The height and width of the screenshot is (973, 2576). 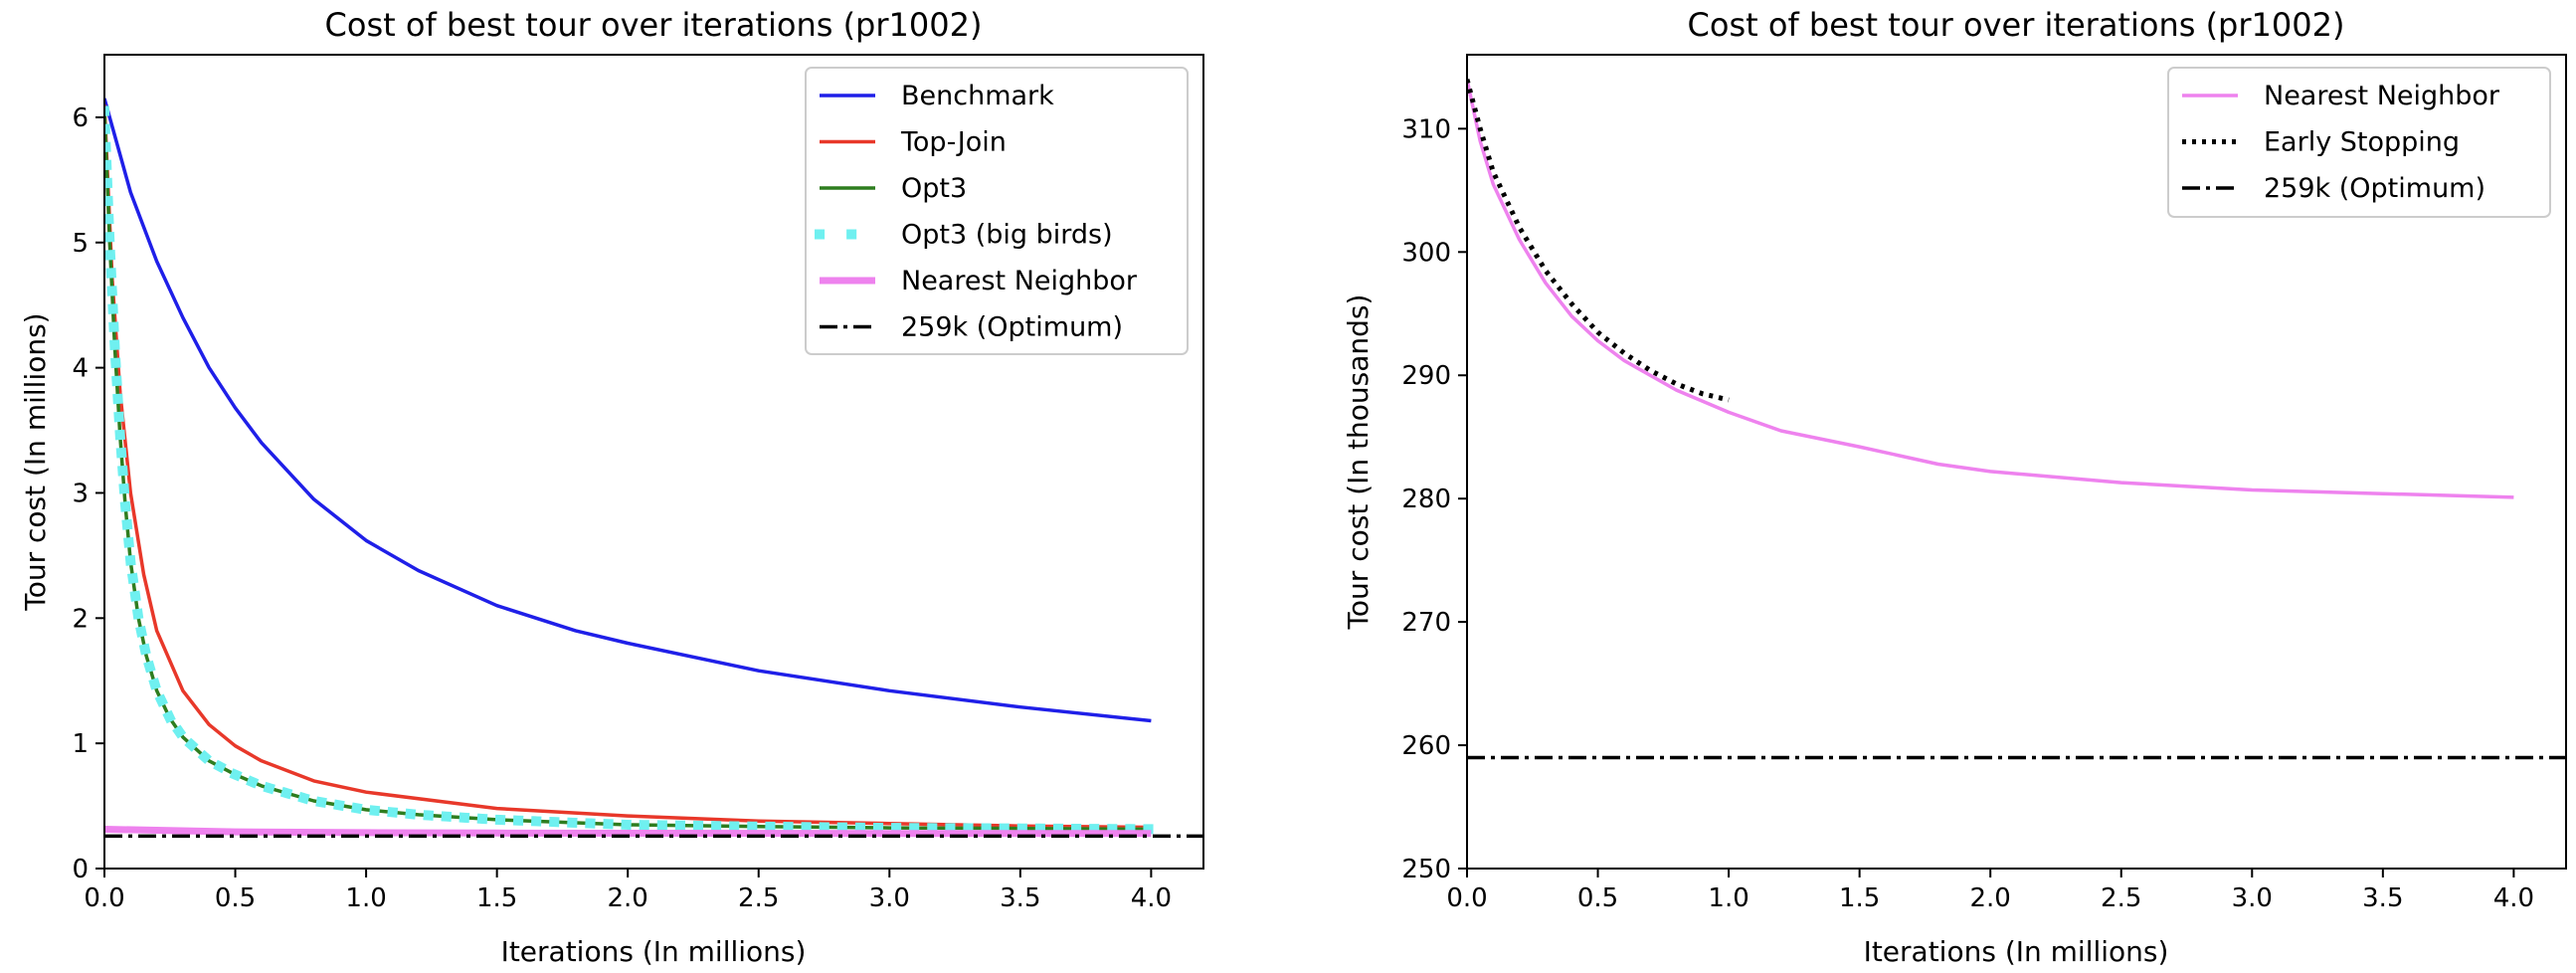 What do you see at coordinates (1426, 746) in the screenshot?
I see `y-tick-label: 260` at bounding box center [1426, 746].